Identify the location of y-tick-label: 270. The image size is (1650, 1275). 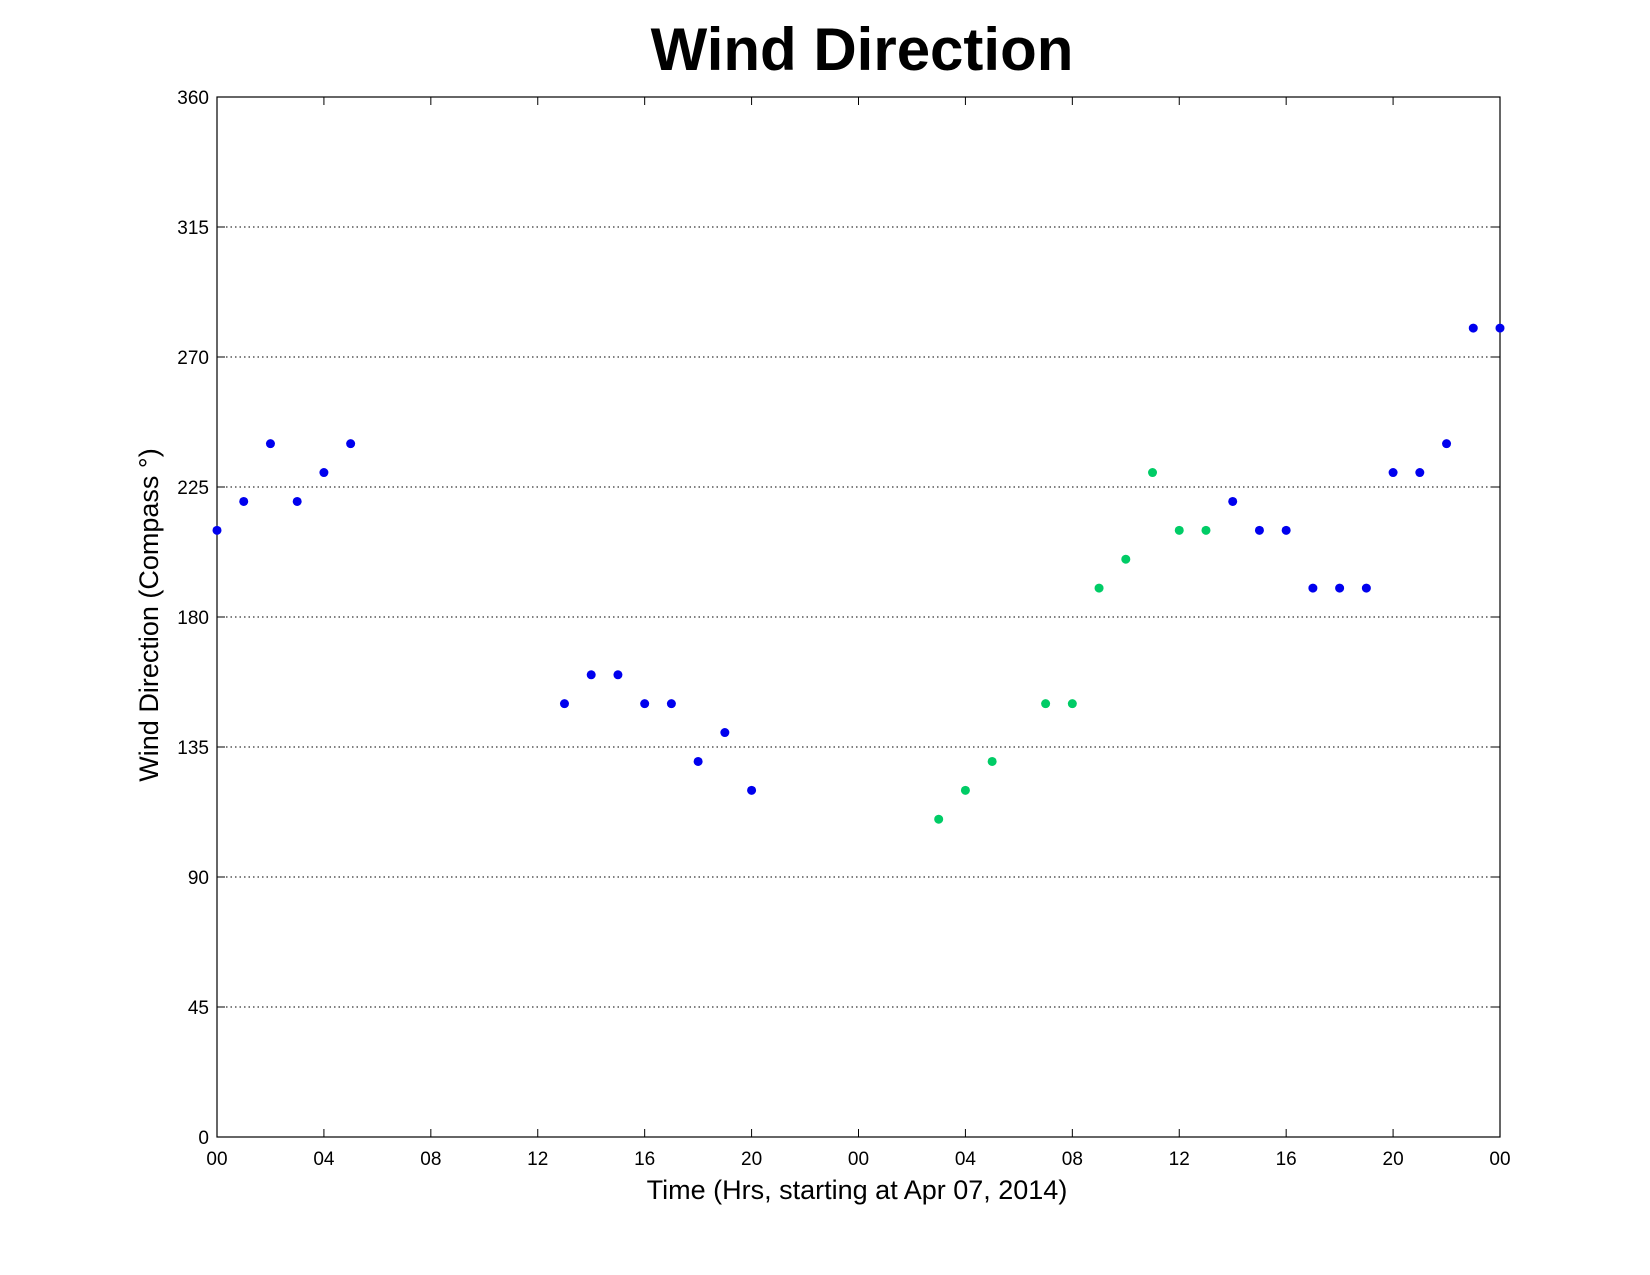
(193, 358).